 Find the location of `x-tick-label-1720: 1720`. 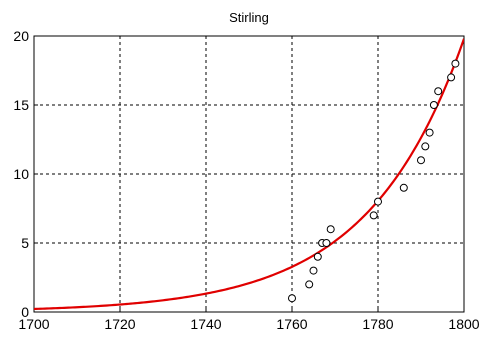

x-tick-label-1720: 1720 is located at coordinates (119, 324).